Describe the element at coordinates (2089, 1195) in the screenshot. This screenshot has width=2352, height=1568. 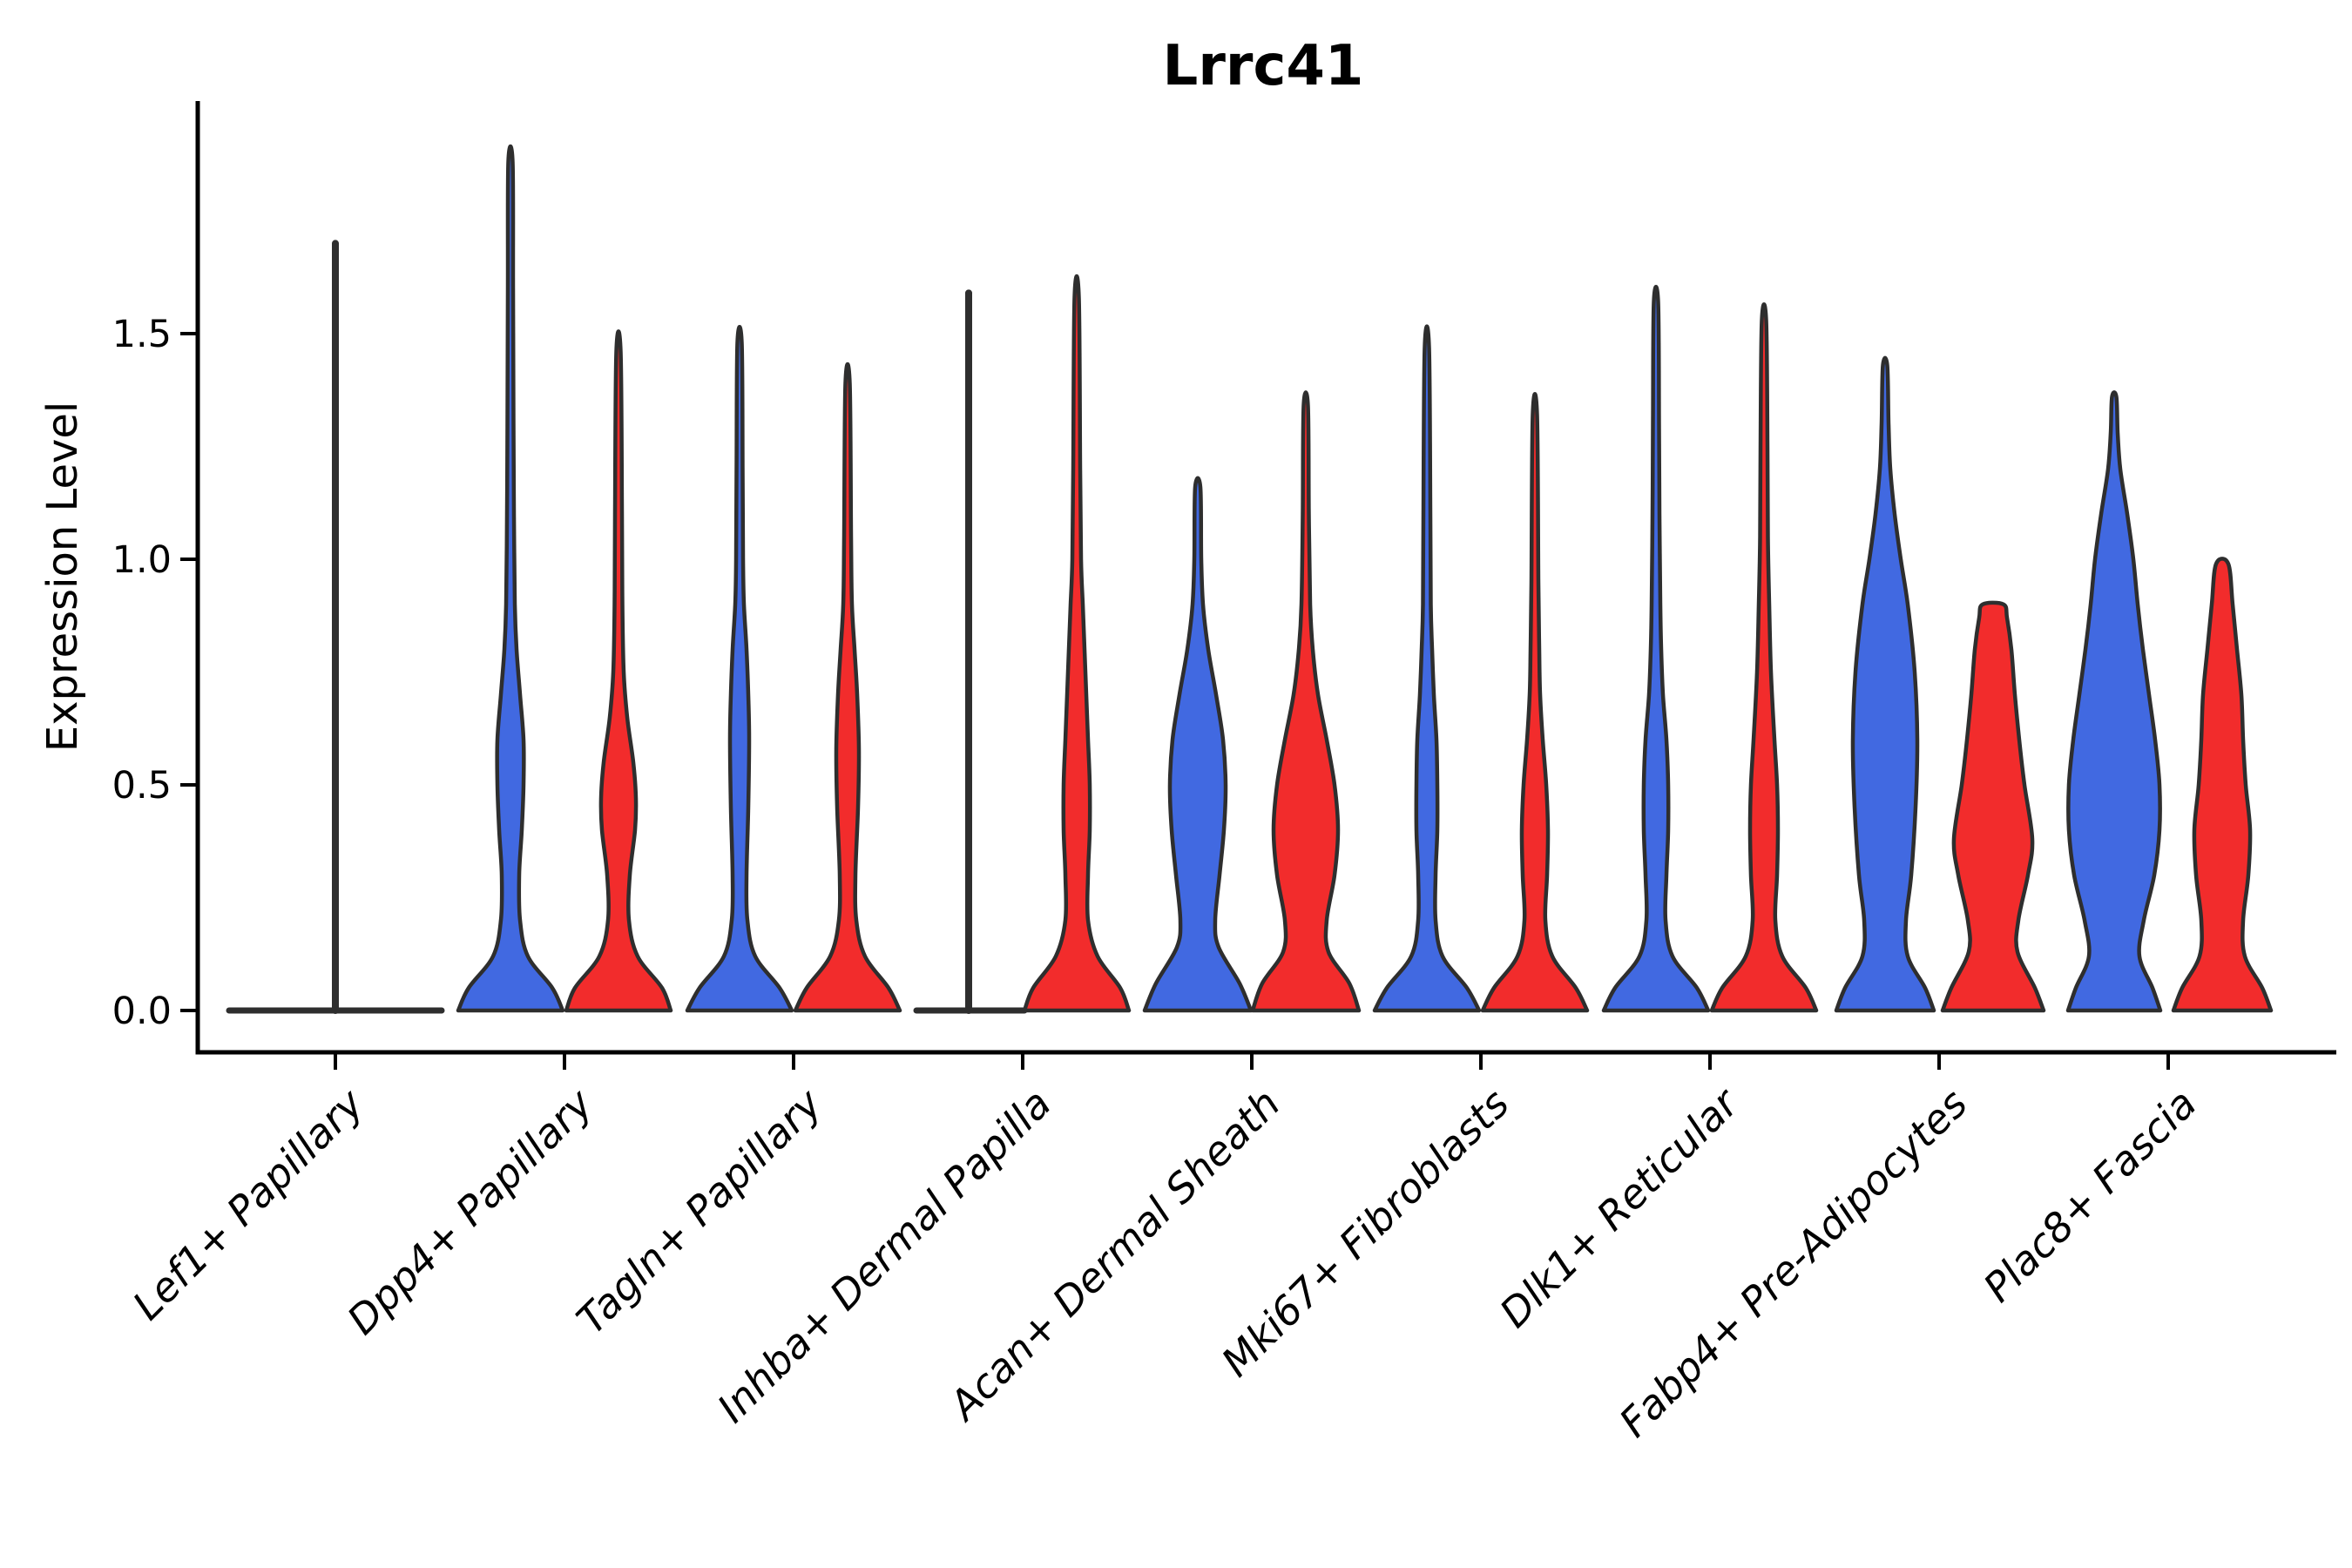
I see `x-tick-label-plac8-fascia: Plac8+ Fascia` at that location.